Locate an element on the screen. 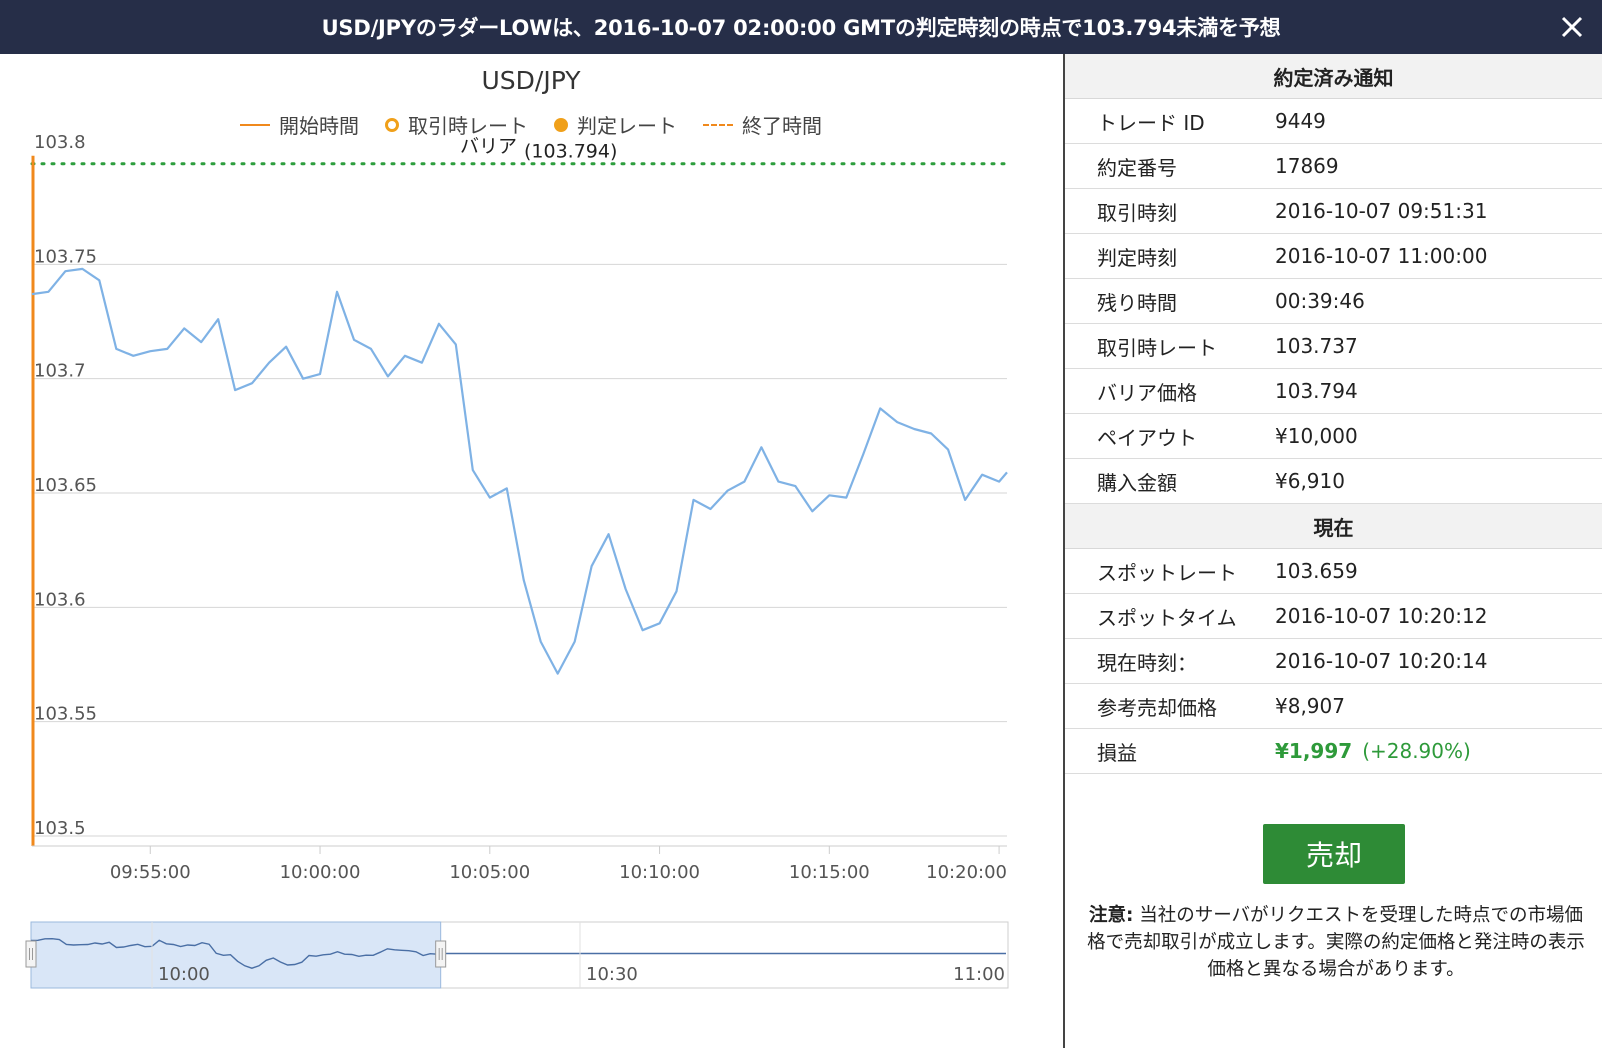  row-value: 103.659 is located at coordinates (1316, 571).